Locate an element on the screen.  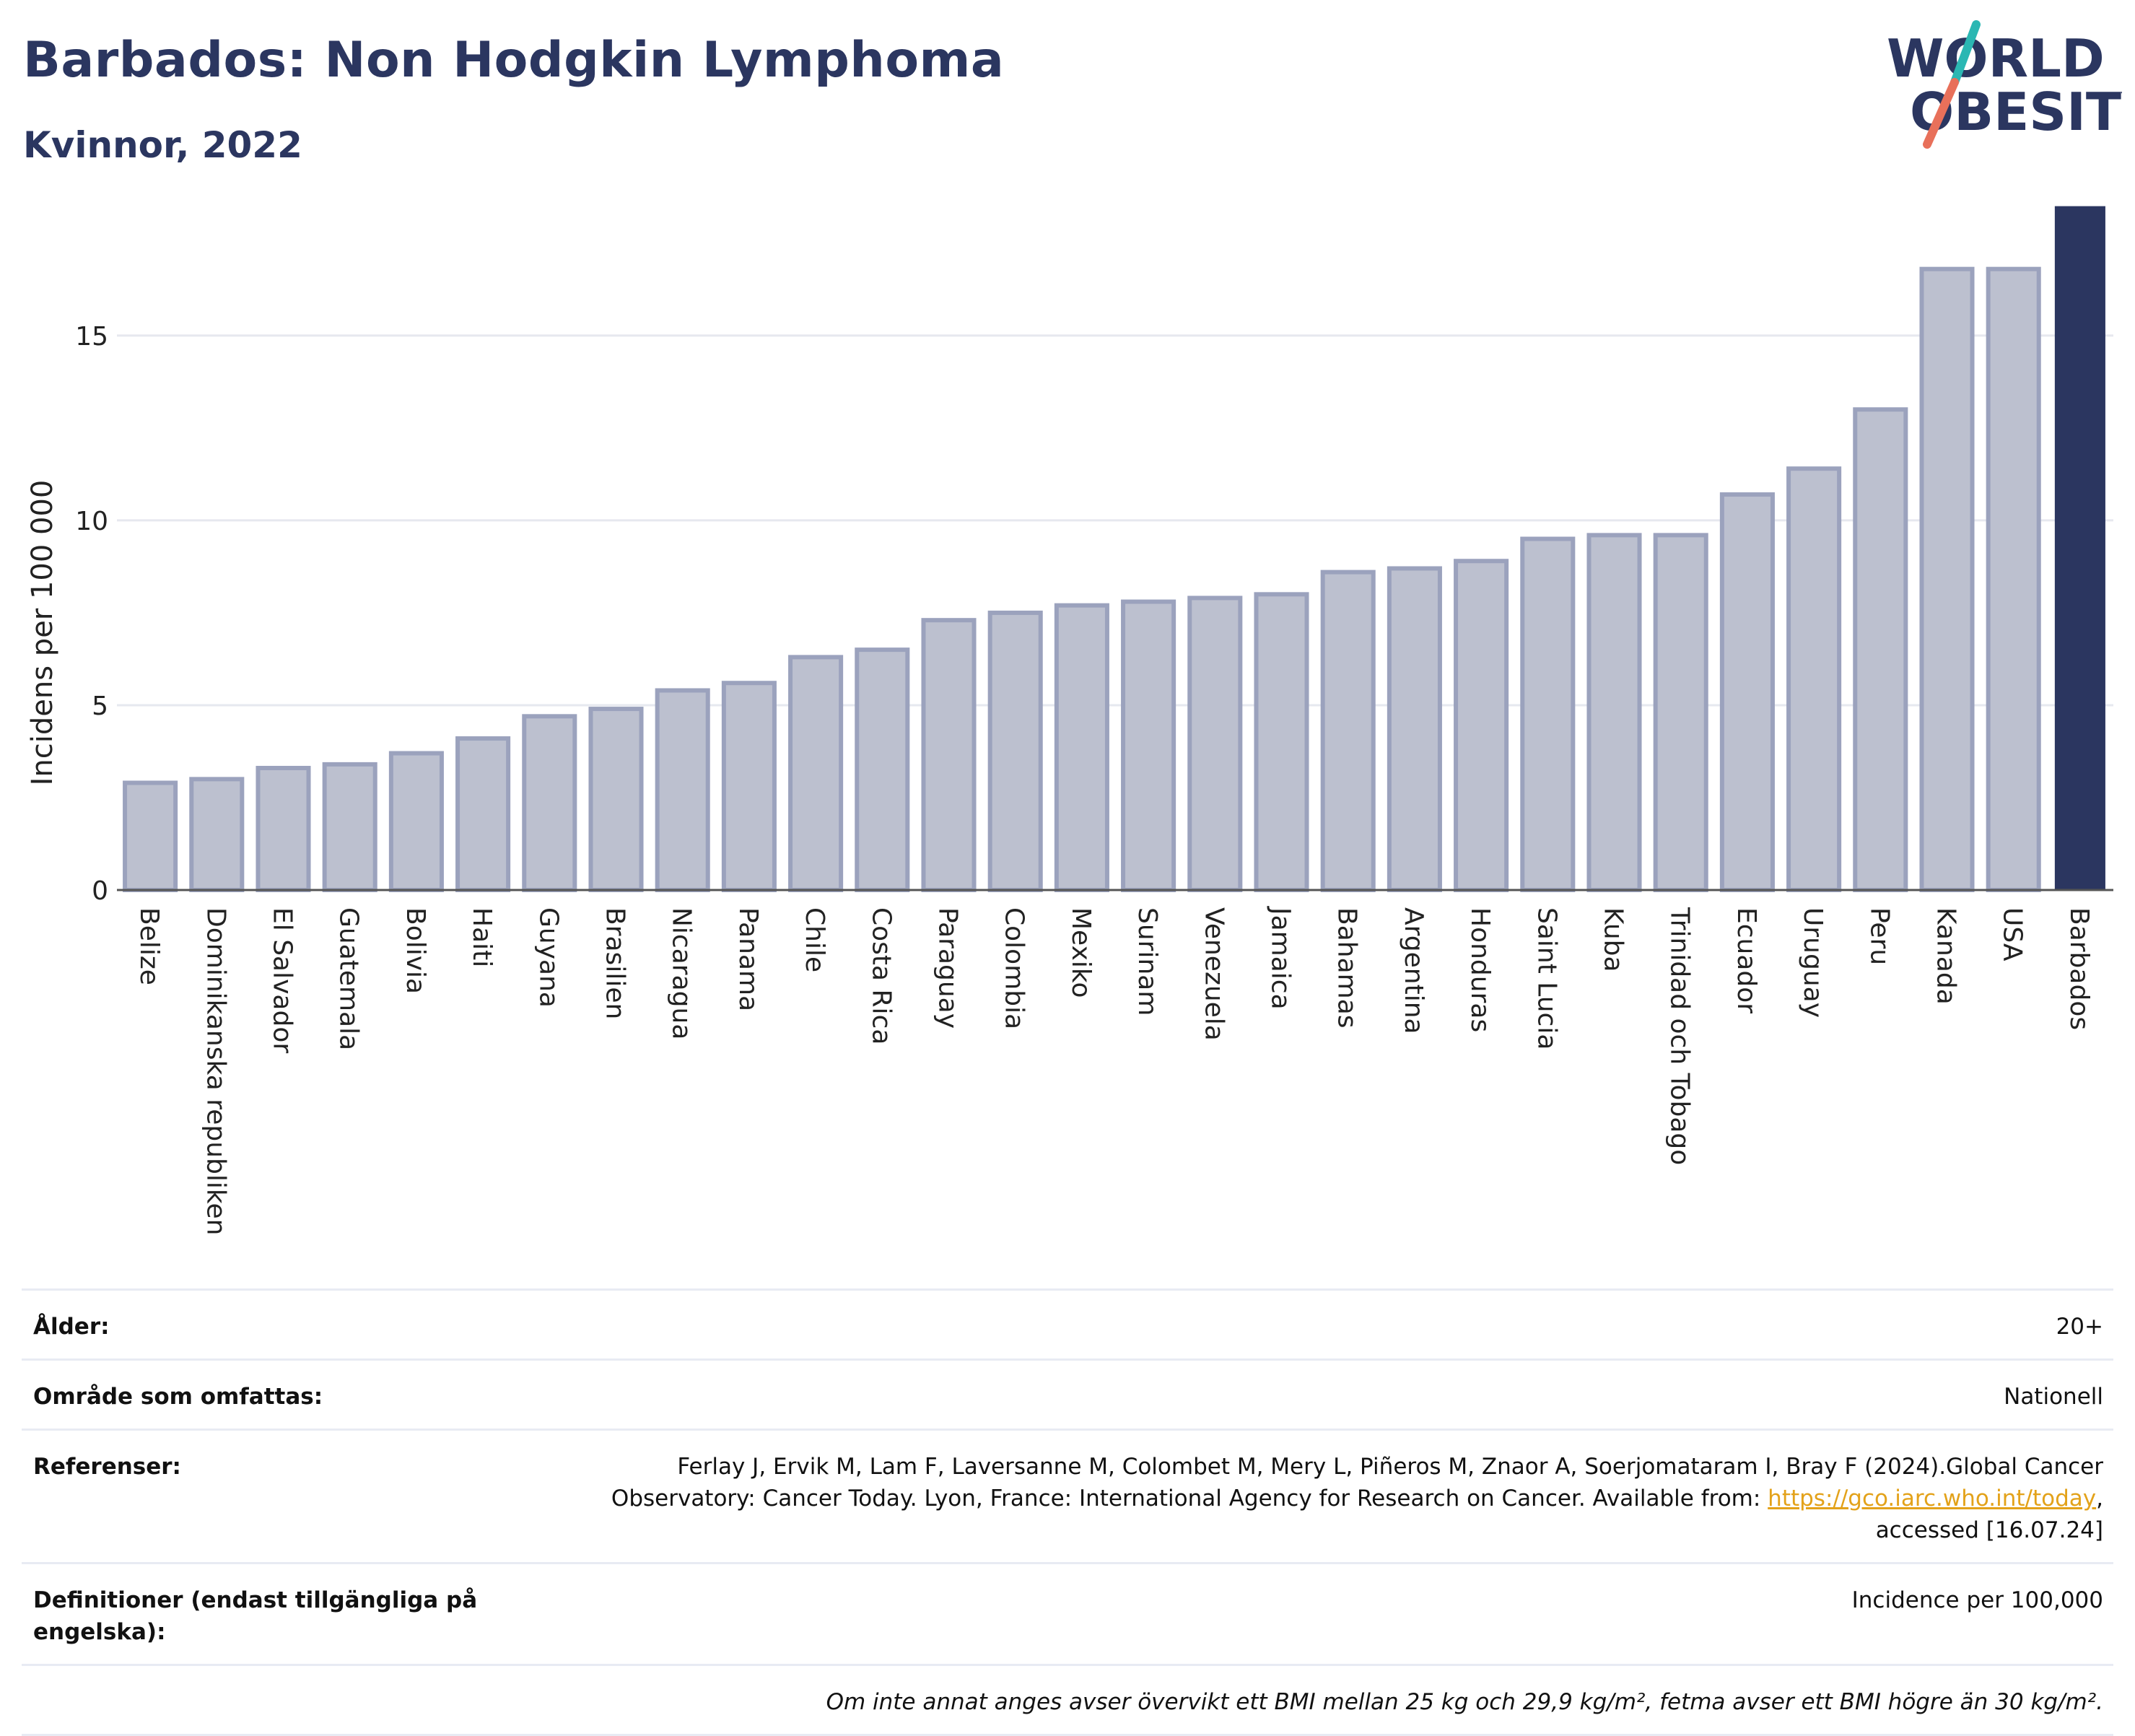
meta-label-references: Referenser: is located at coordinates (107, 1467).